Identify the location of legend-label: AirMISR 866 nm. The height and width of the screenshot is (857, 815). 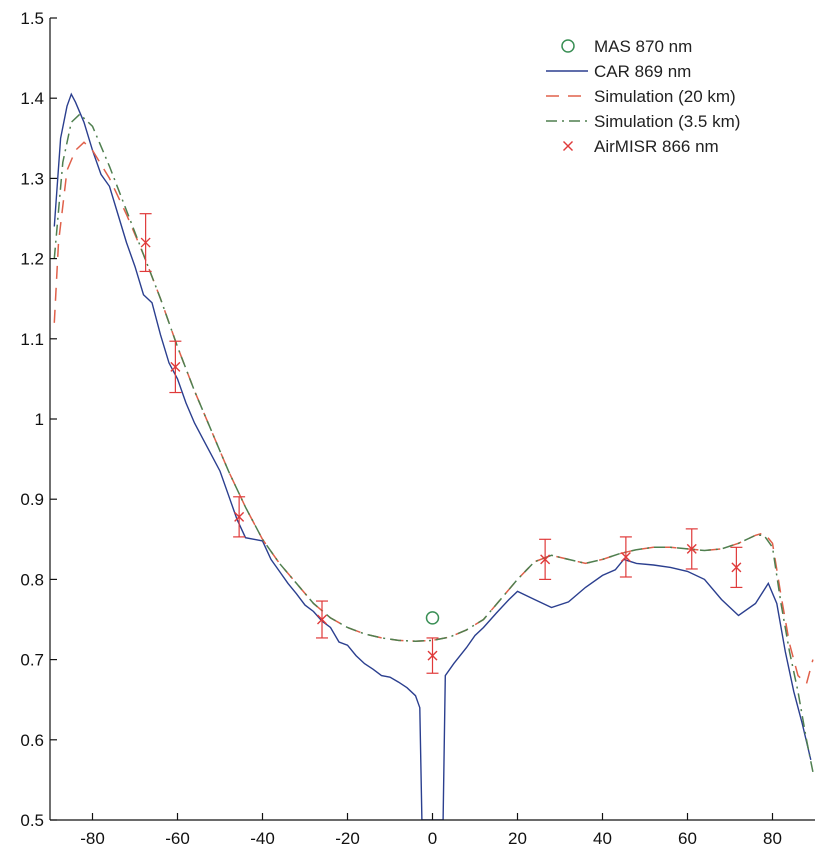
(656, 146).